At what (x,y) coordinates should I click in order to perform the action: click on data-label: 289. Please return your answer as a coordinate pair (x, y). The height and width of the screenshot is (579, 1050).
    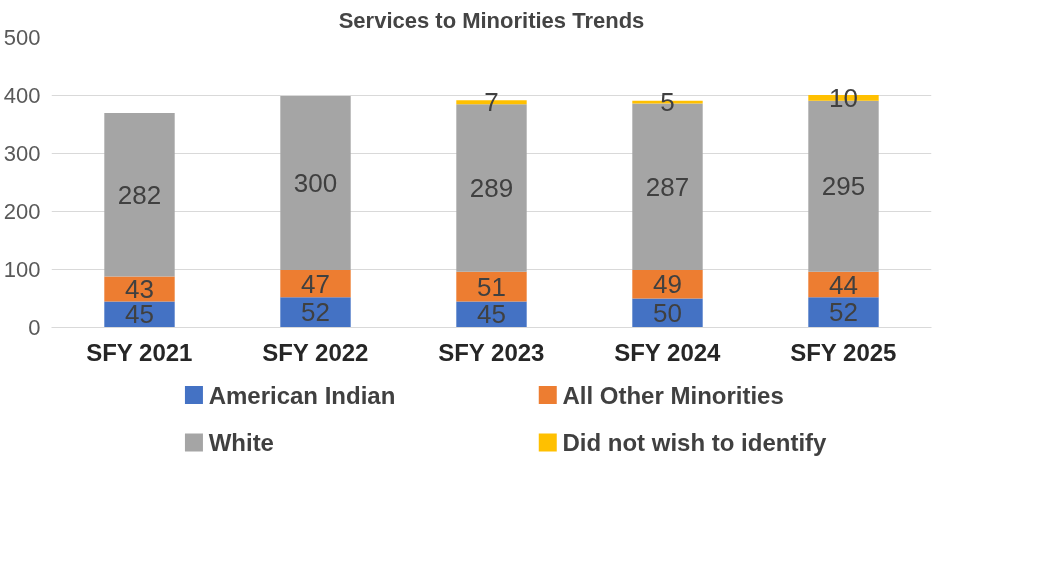
    Looking at the image, I should click on (491, 188).